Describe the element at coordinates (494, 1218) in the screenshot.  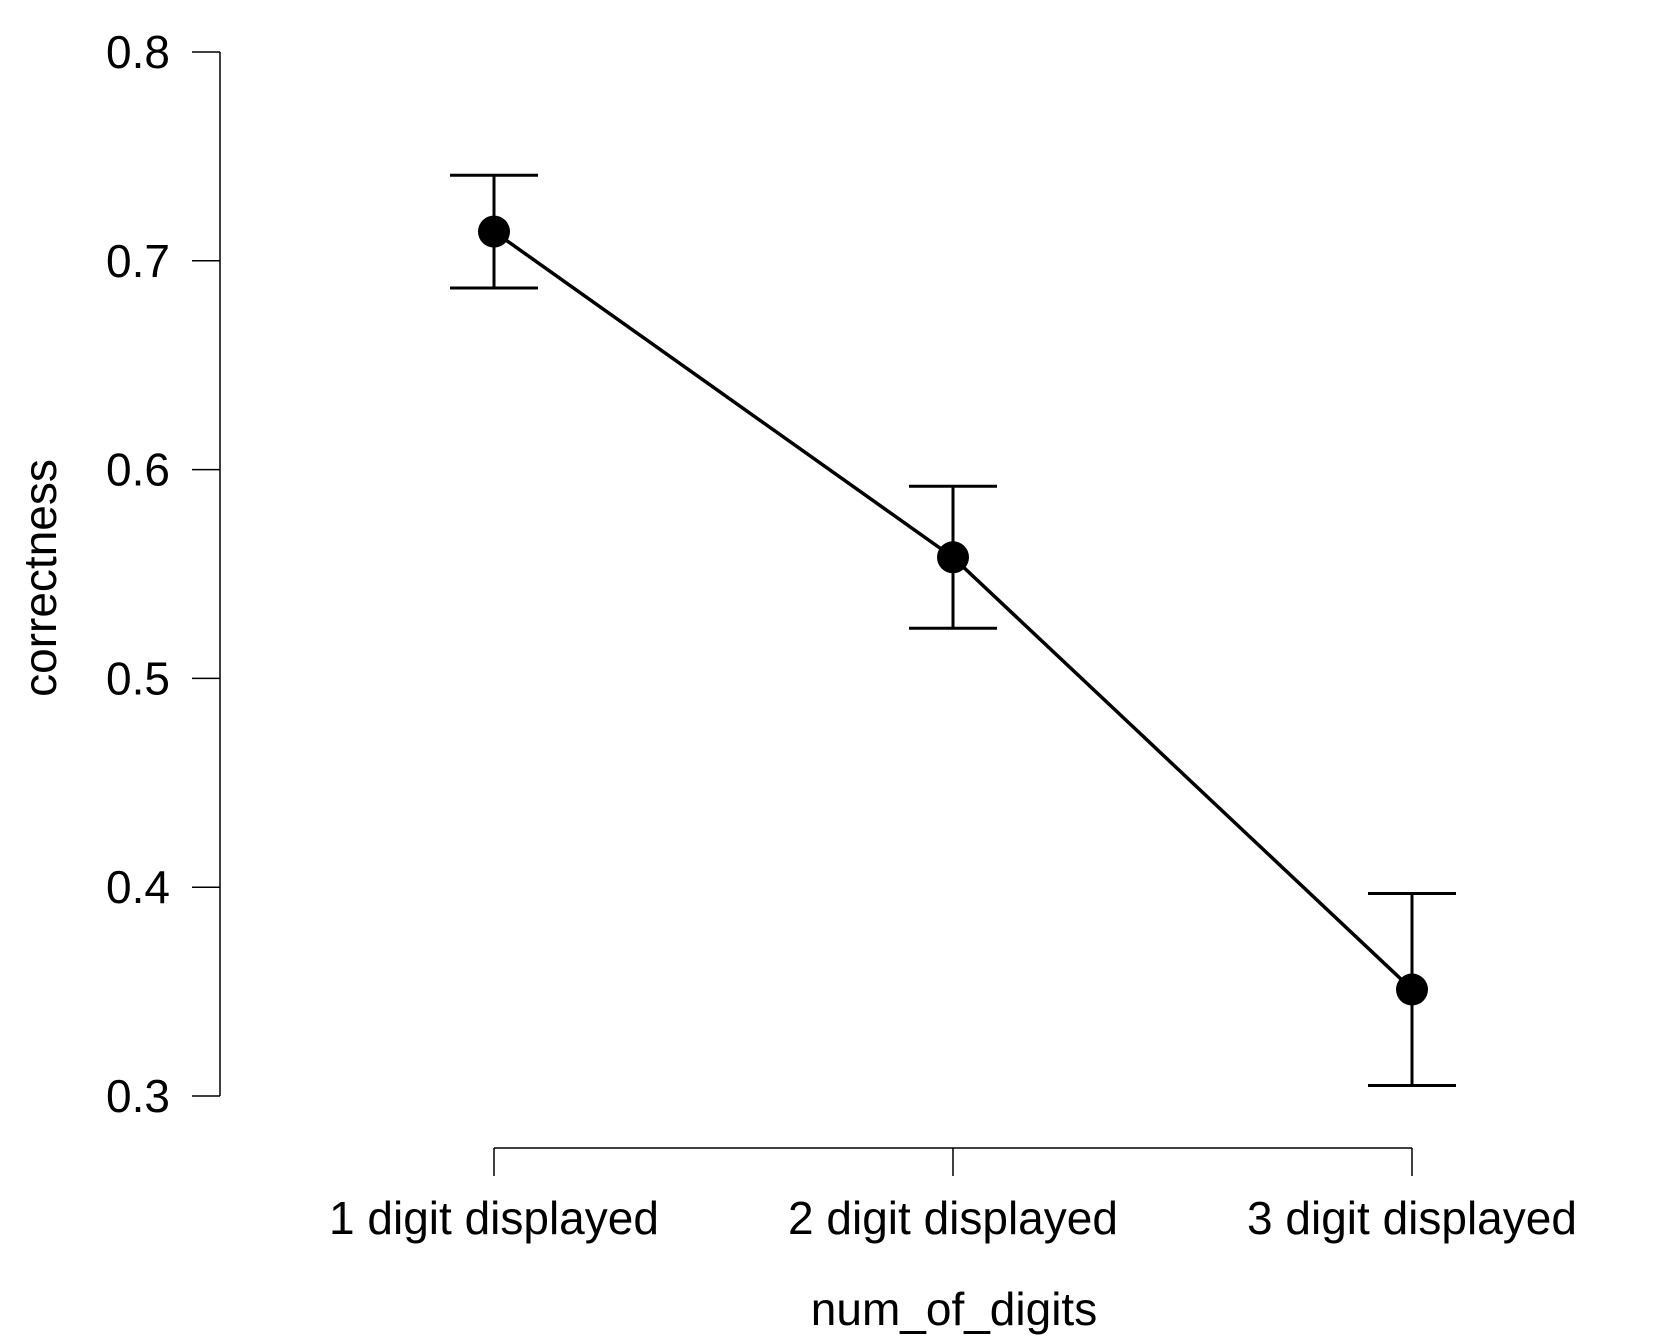
I see `x-tick-label: 1 digit displayed` at that location.